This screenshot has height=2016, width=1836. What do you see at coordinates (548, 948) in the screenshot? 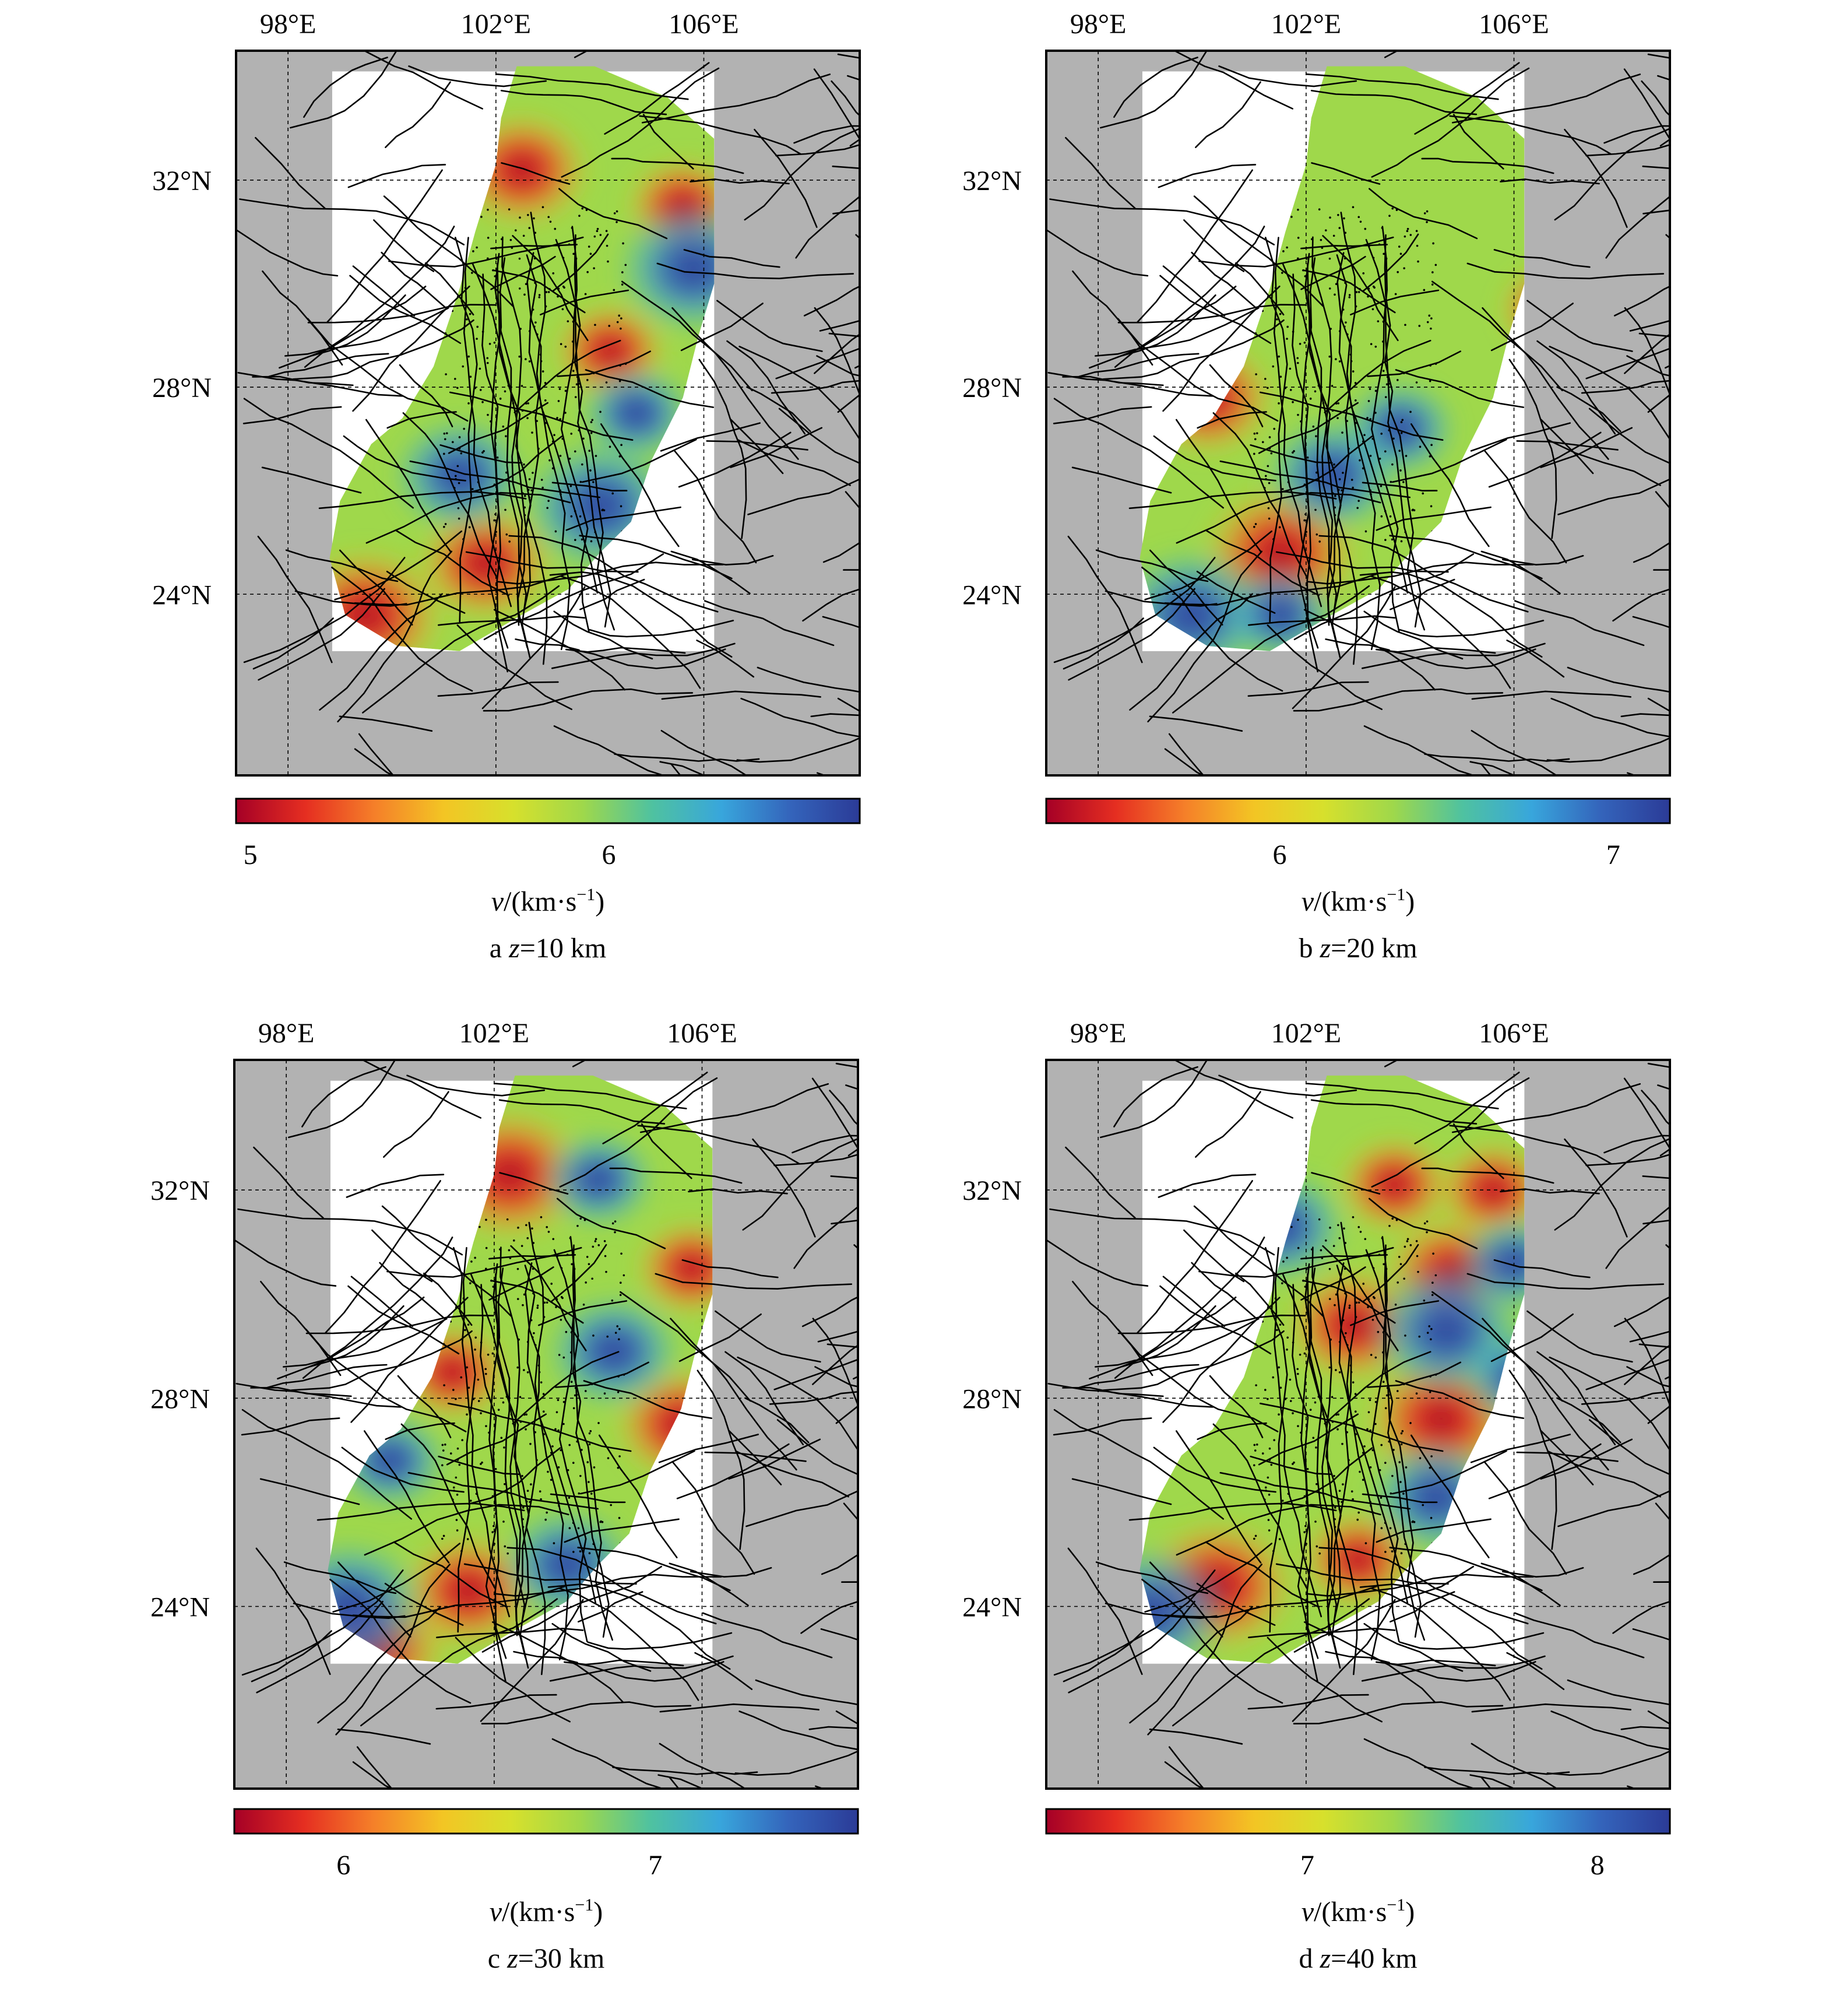
I see `panel-caption: a z=10 km` at bounding box center [548, 948].